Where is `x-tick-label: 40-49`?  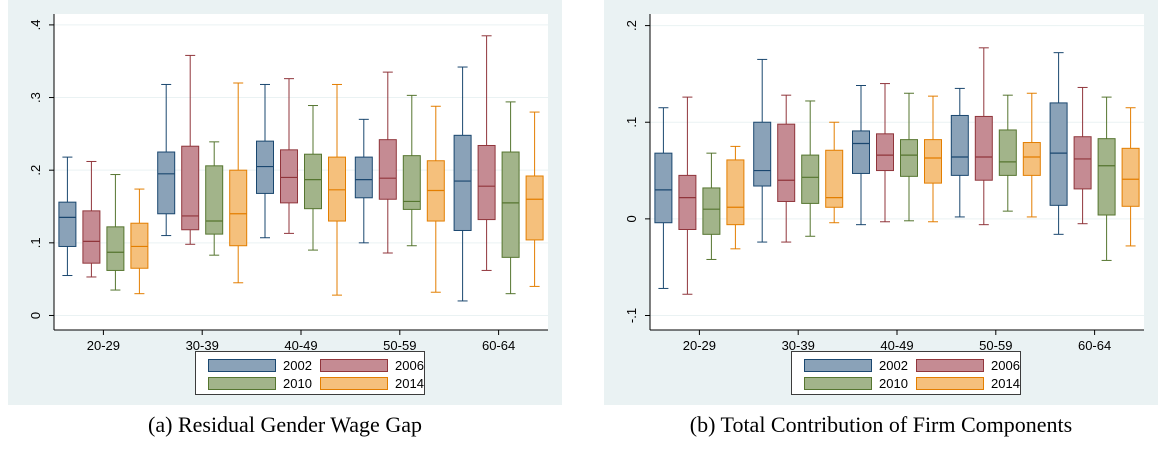
x-tick-label: 40-49 is located at coordinates (300, 345).